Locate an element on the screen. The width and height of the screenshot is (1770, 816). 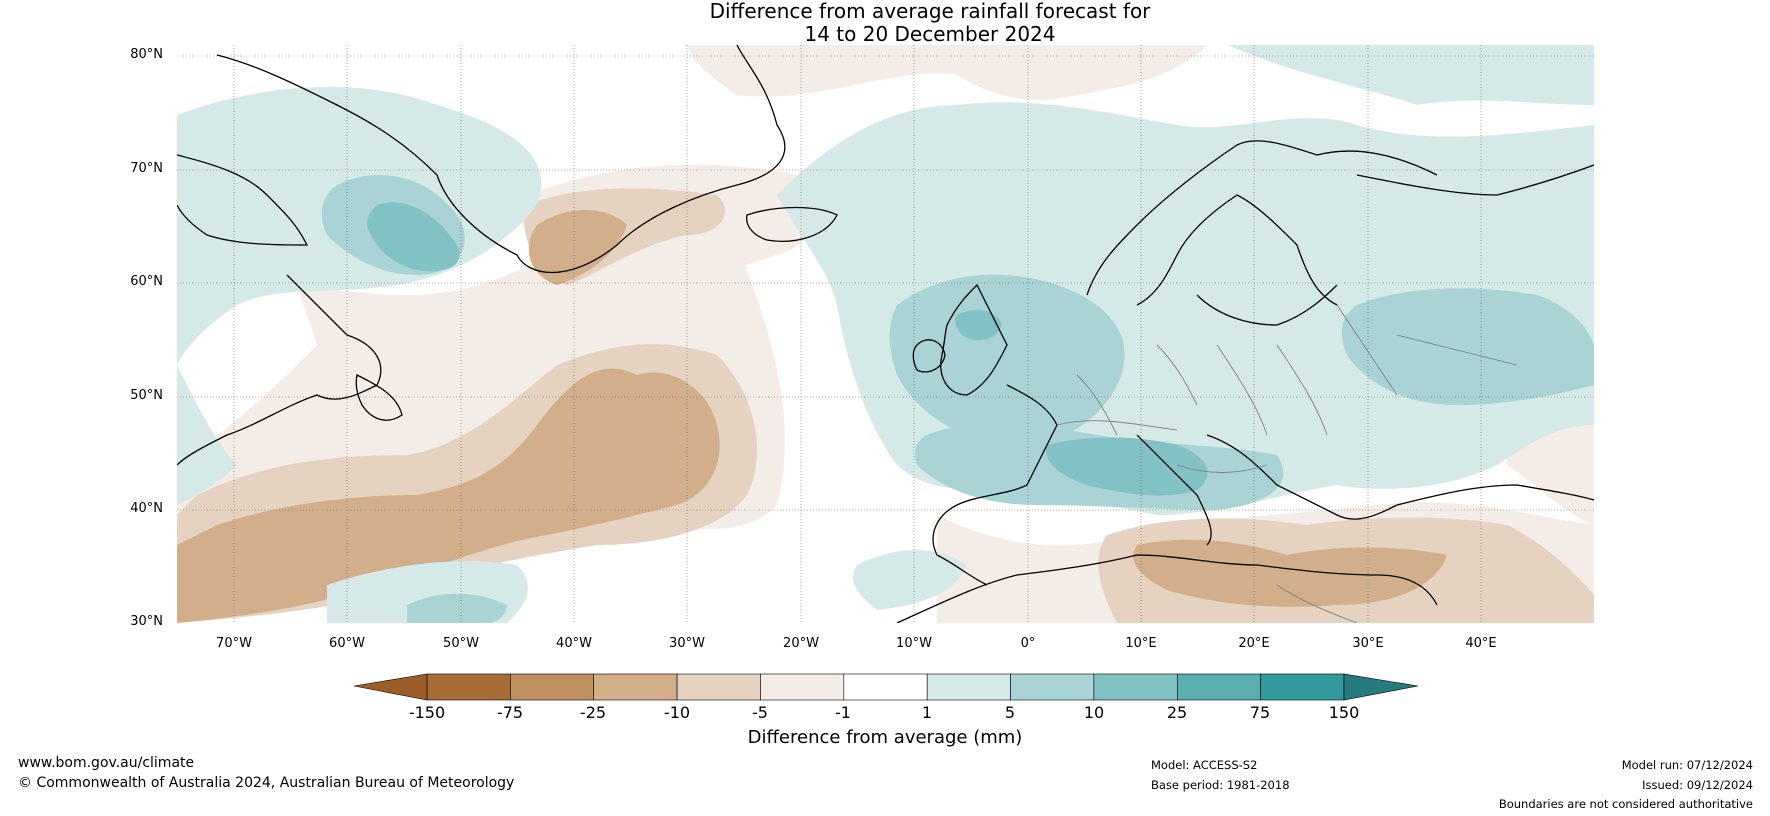
colorbar-under-arrow is located at coordinates (390, 687).